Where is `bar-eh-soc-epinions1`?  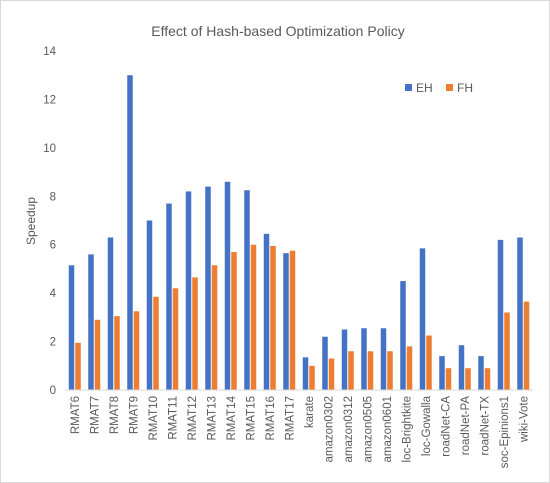
bar-eh-soc-epinions1 is located at coordinates (500, 314).